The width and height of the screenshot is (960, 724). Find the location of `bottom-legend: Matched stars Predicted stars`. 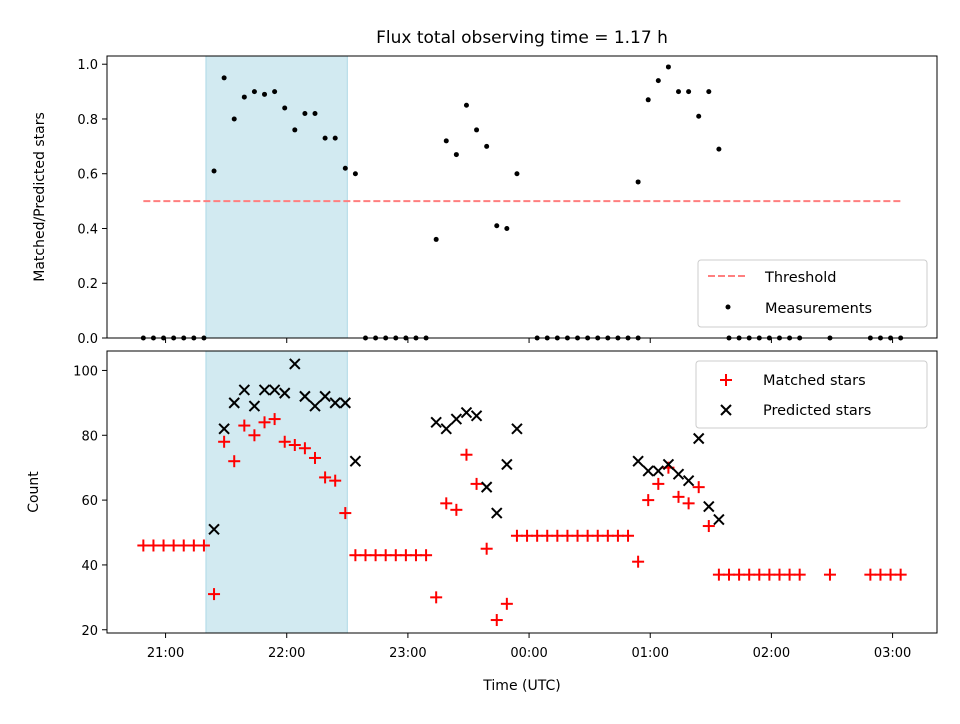

bottom-legend: Matched stars Predicted stars is located at coordinates (811, 394).